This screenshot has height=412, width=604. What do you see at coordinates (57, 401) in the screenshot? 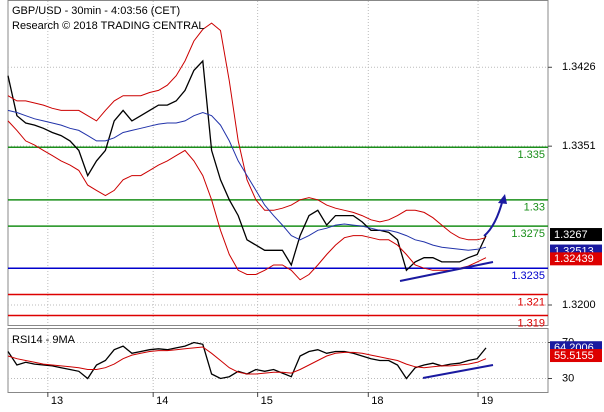
I see `x-tick-label: 13` at bounding box center [57, 401].